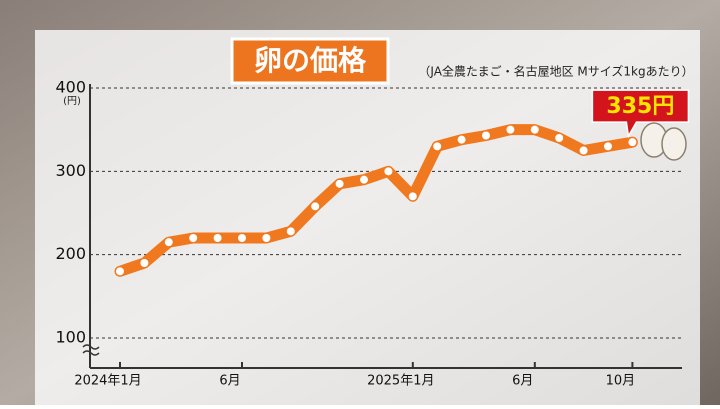 The image size is (720, 409). I want to click on eggs-icon, so click(663, 141).